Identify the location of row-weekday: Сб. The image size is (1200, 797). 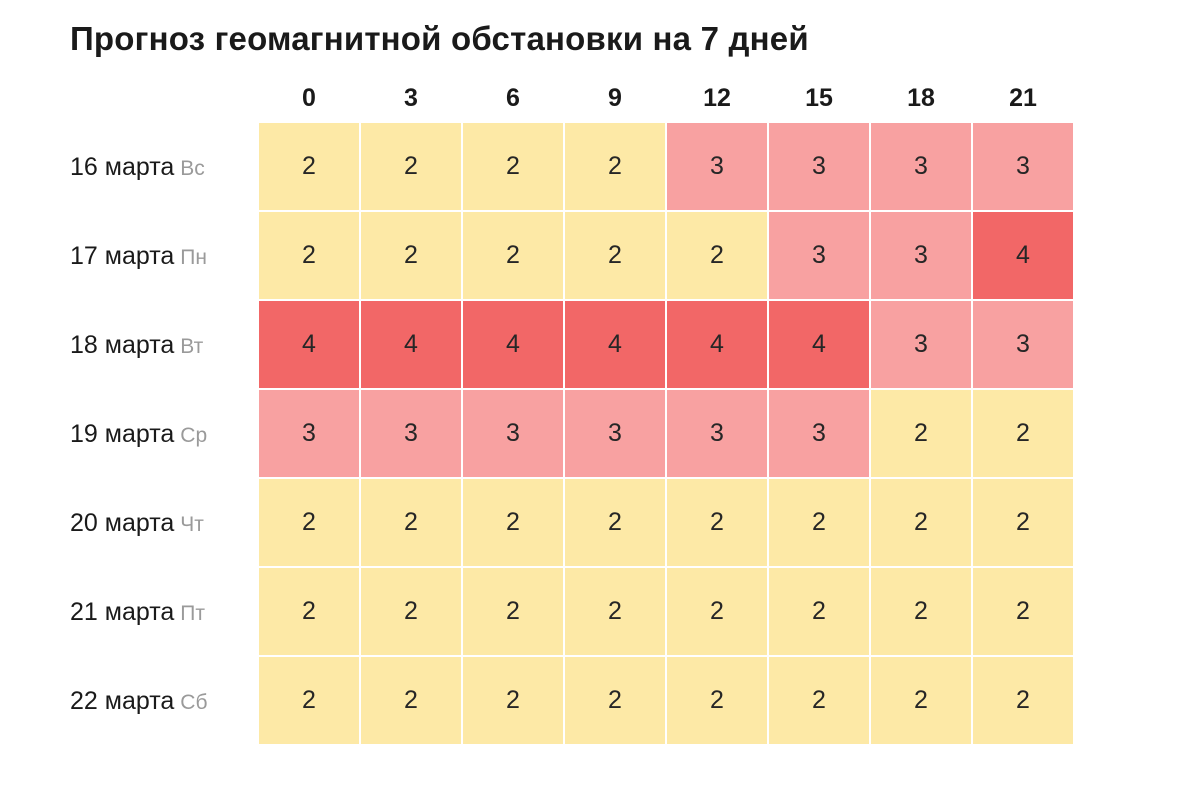
(194, 702).